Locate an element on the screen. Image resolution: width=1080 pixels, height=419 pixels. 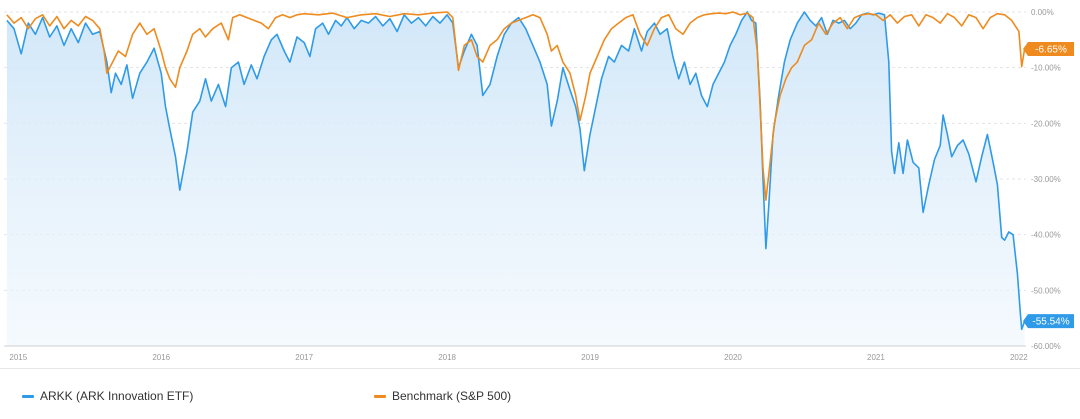
legend-item-benchmark: Benchmark (S&P 500) is located at coordinates (442, 396).